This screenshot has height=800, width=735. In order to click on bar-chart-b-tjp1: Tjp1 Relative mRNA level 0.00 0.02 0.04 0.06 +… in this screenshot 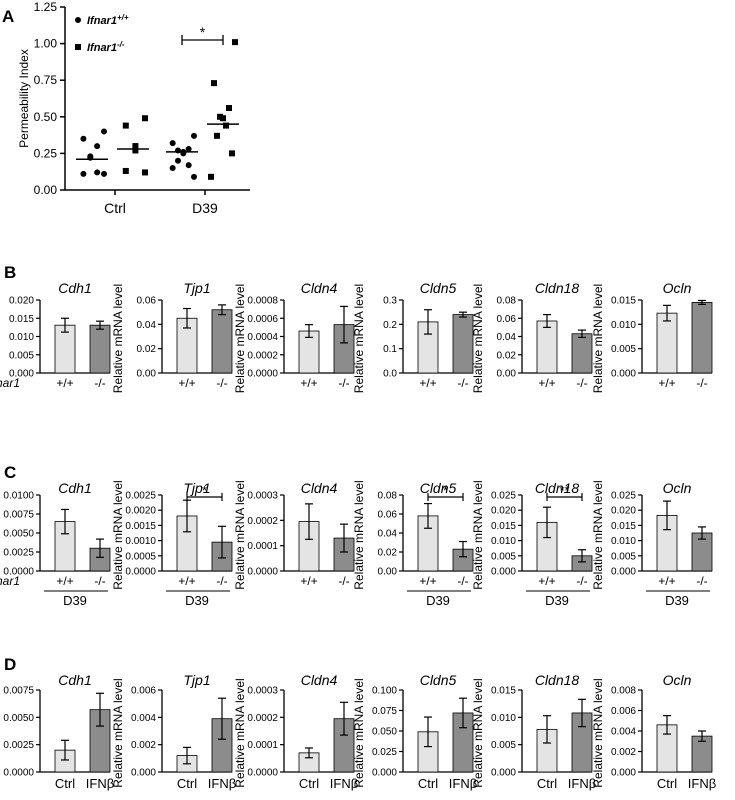, I will do `click(172, 336)`.